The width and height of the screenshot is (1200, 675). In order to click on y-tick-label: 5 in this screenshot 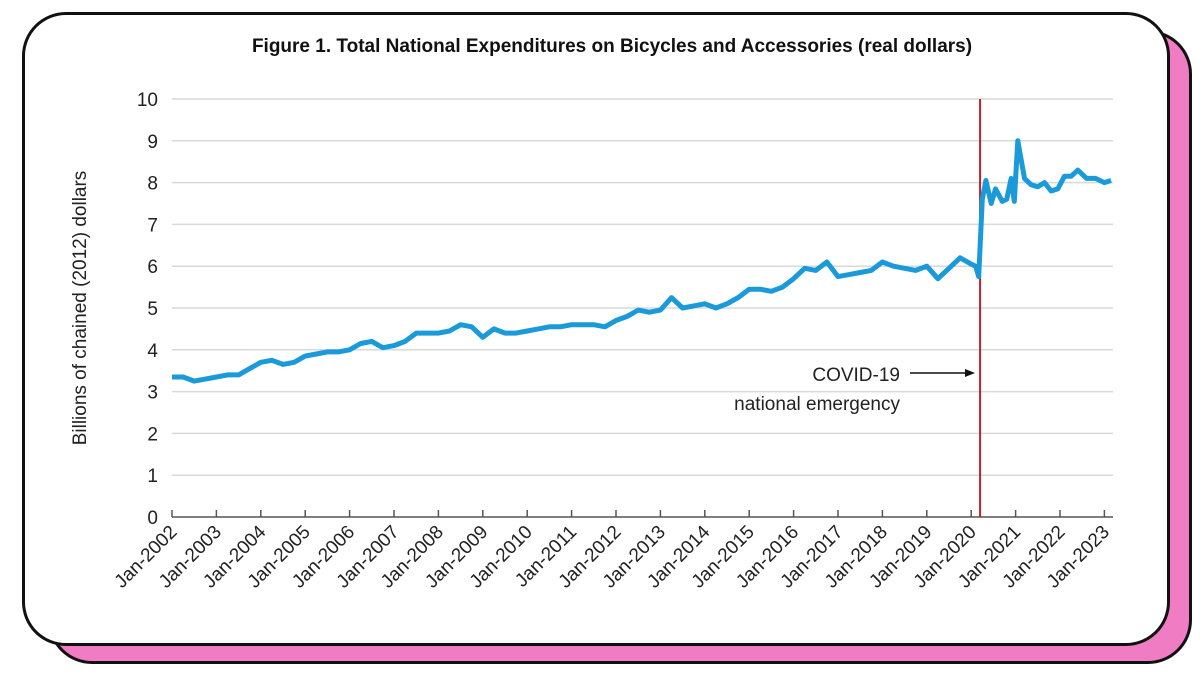, I will do `click(152, 309)`.